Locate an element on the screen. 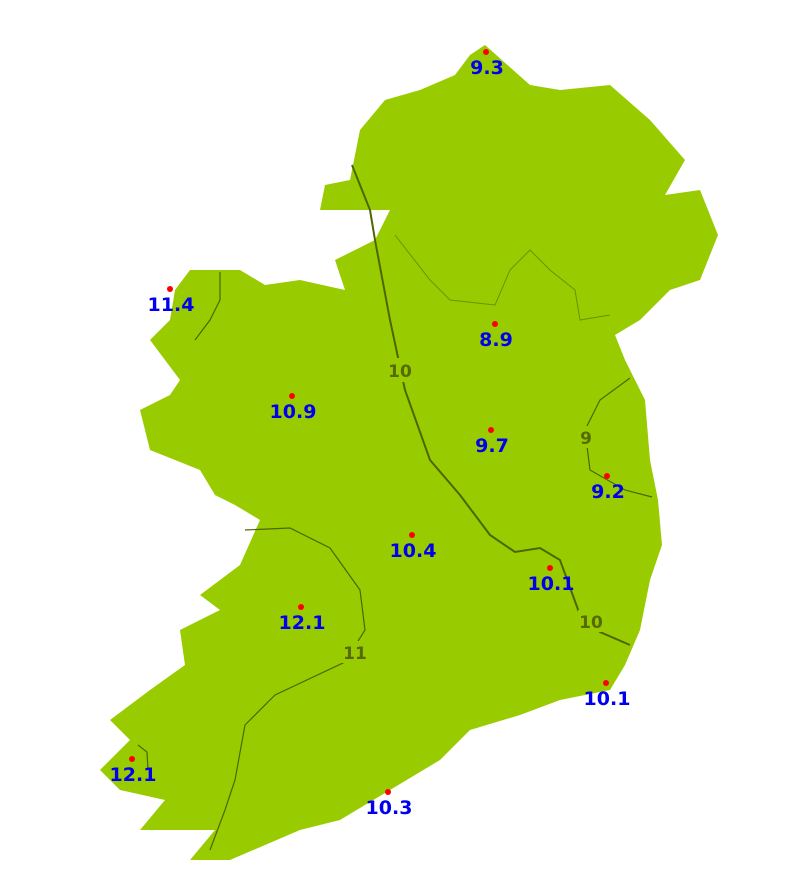 The image size is (790, 883). station-value: 9.3 is located at coordinates (487, 68).